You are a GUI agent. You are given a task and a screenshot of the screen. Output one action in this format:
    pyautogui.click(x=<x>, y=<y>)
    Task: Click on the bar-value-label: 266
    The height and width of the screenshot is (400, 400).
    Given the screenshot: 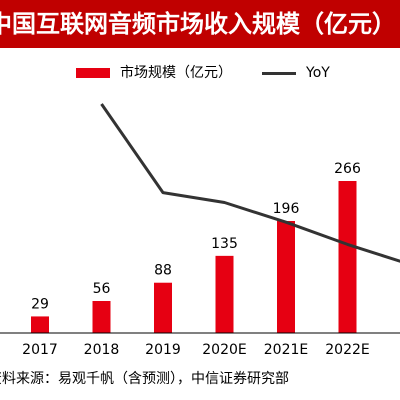 What is the action you would take?
    pyautogui.click(x=347, y=169)
    